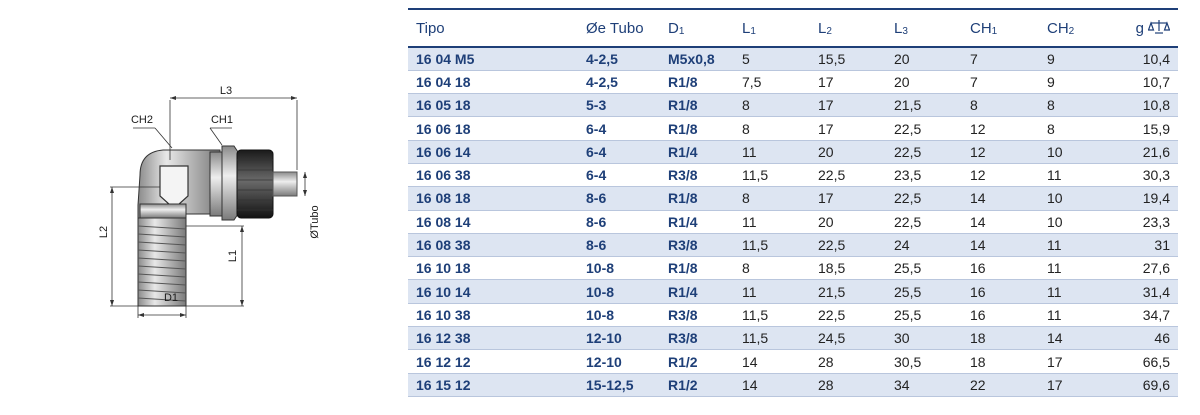  What do you see at coordinates (222, 120) in the screenshot?
I see `label-ch1: CH1` at bounding box center [222, 120].